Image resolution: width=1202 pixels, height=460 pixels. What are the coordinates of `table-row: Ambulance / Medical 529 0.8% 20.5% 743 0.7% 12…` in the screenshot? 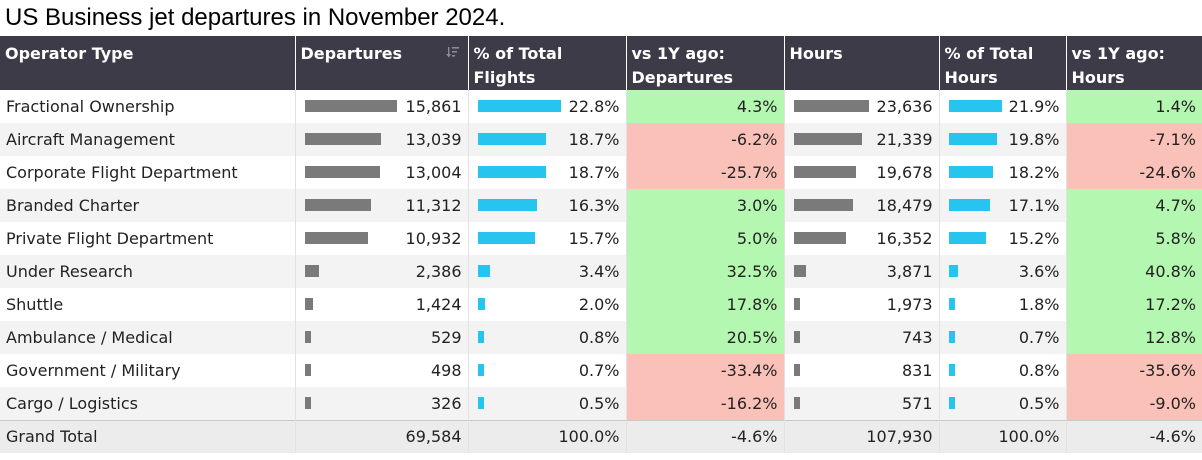 It's located at (601, 337).